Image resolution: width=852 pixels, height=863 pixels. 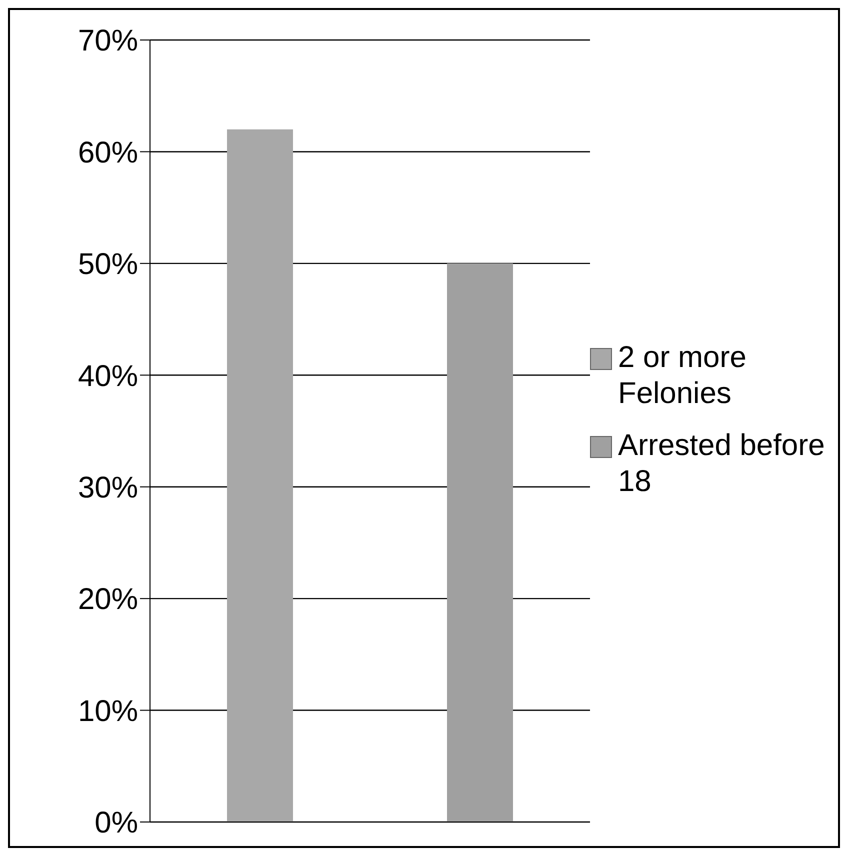 What do you see at coordinates (683, 376) in the screenshot?
I see `legend-label: 2 or more Felonies` at bounding box center [683, 376].